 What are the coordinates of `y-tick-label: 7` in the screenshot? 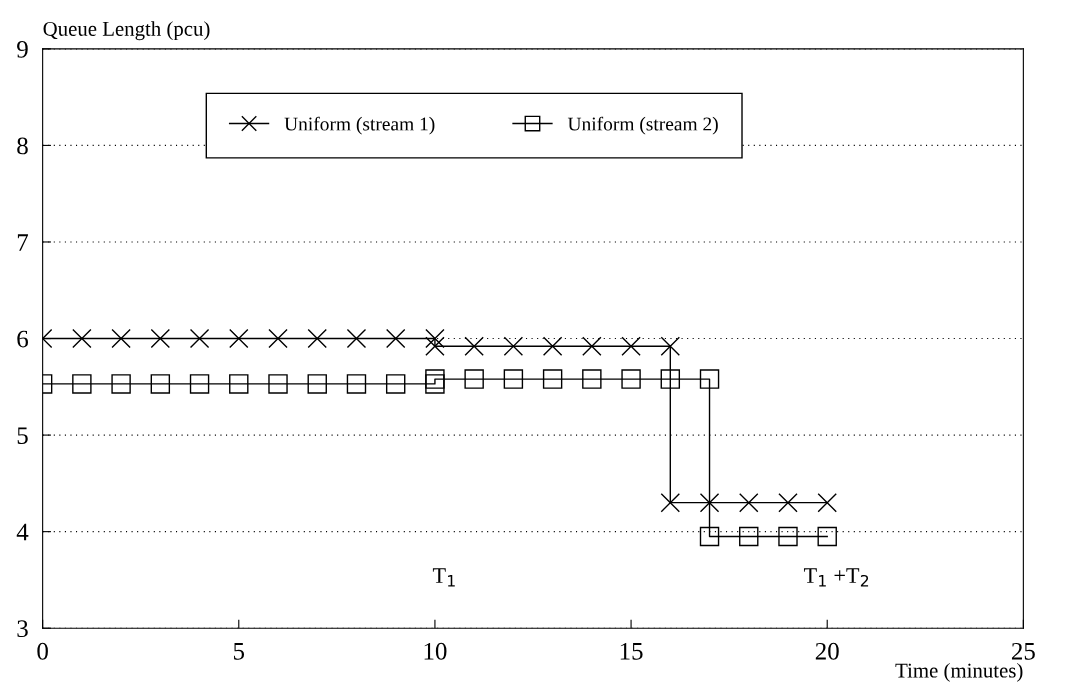 It's located at (23, 242).